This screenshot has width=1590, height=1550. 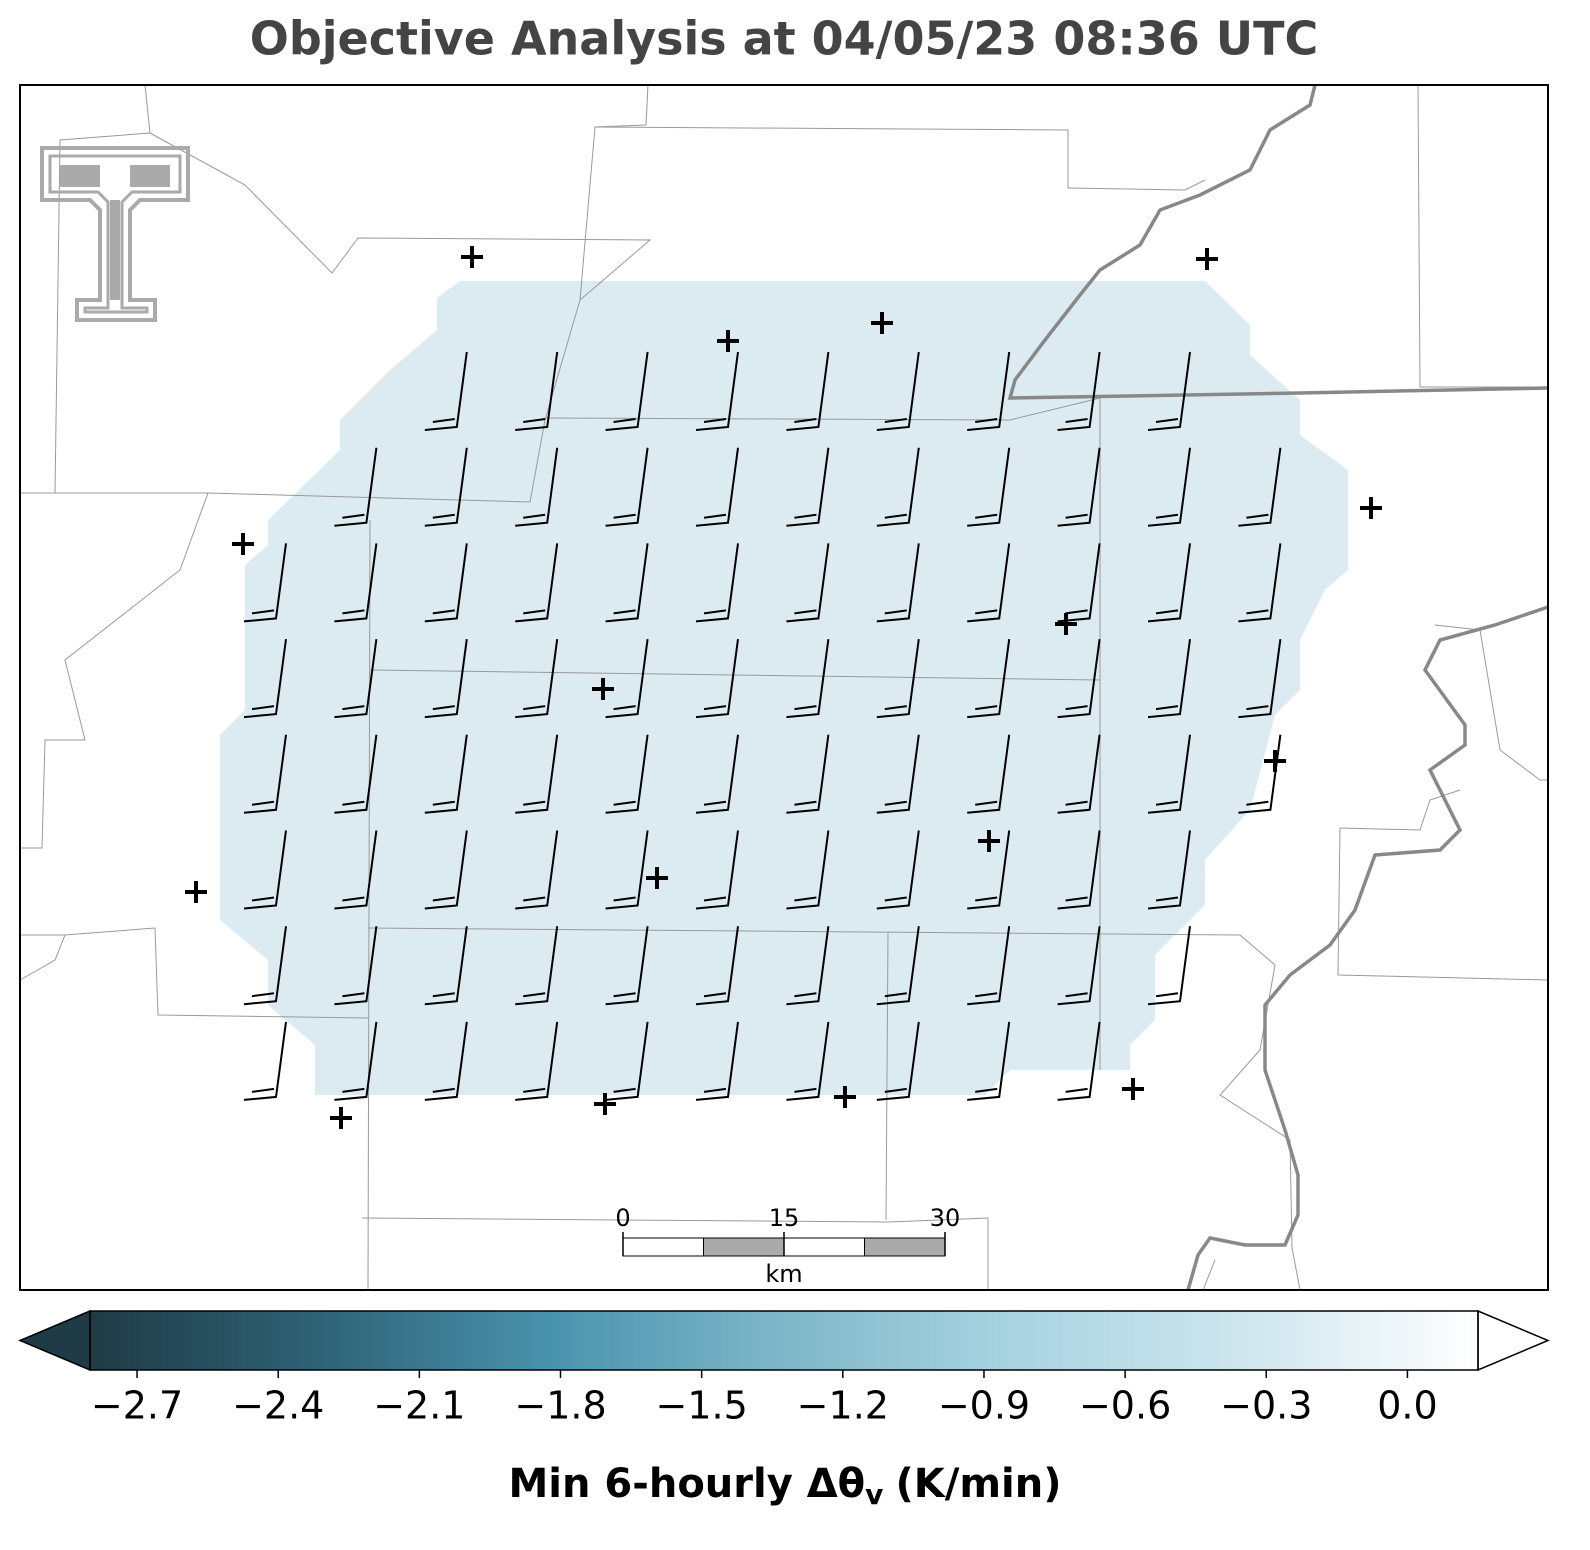 What do you see at coordinates (54, 1340) in the screenshot?
I see `colorbar-extend-low` at bounding box center [54, 1340].